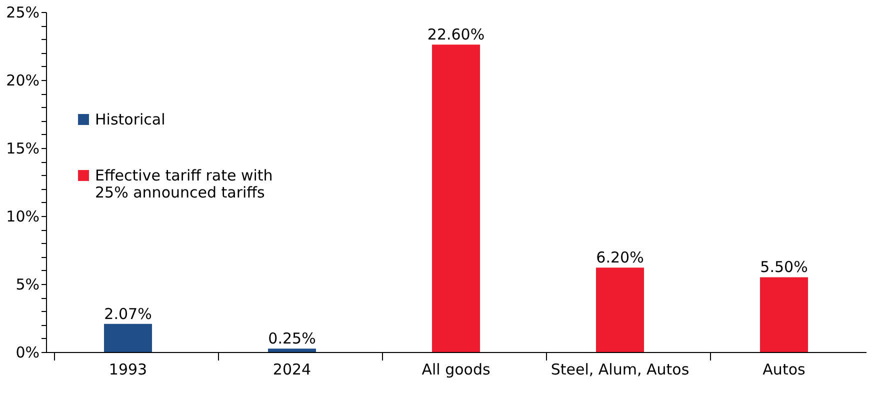 Image resolution: width=887 pixels, height=408 pixels. Describe the element at coordinates (23, 13) in the screenshot. I see `y-tick-label: 25%` at that location.